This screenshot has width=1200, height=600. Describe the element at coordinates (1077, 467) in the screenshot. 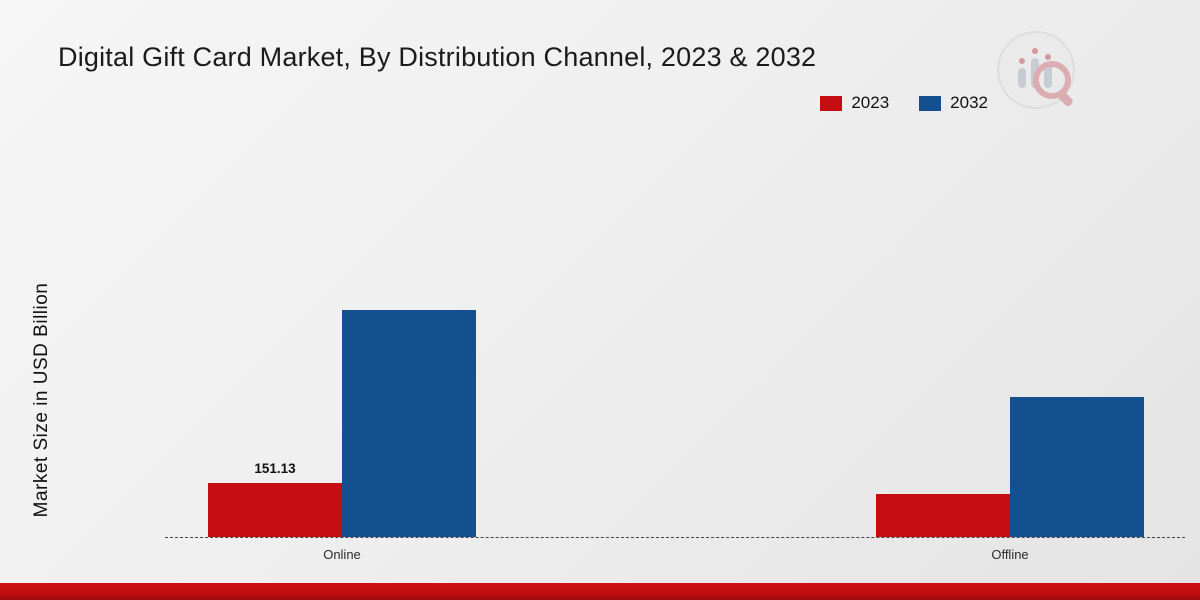

I see `bar-2032-offline` at that location.